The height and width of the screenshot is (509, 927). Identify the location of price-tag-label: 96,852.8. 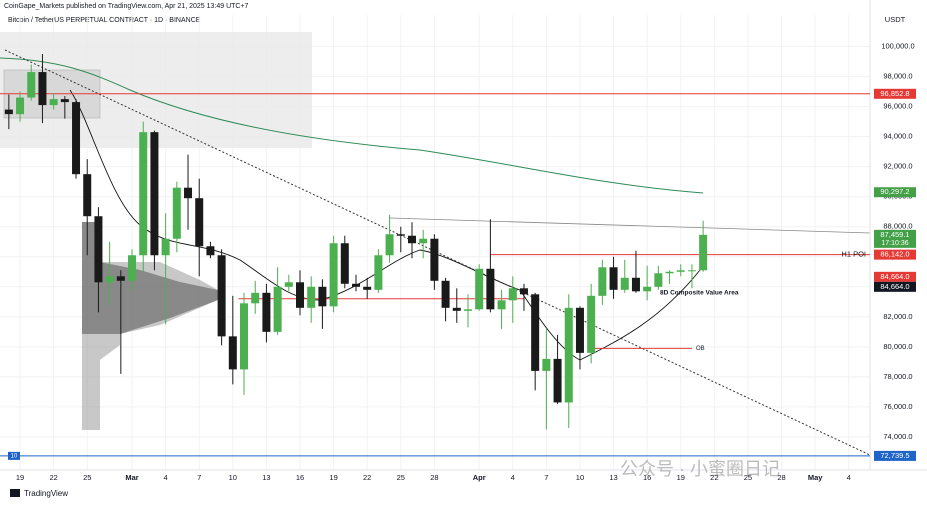
(894, 93).